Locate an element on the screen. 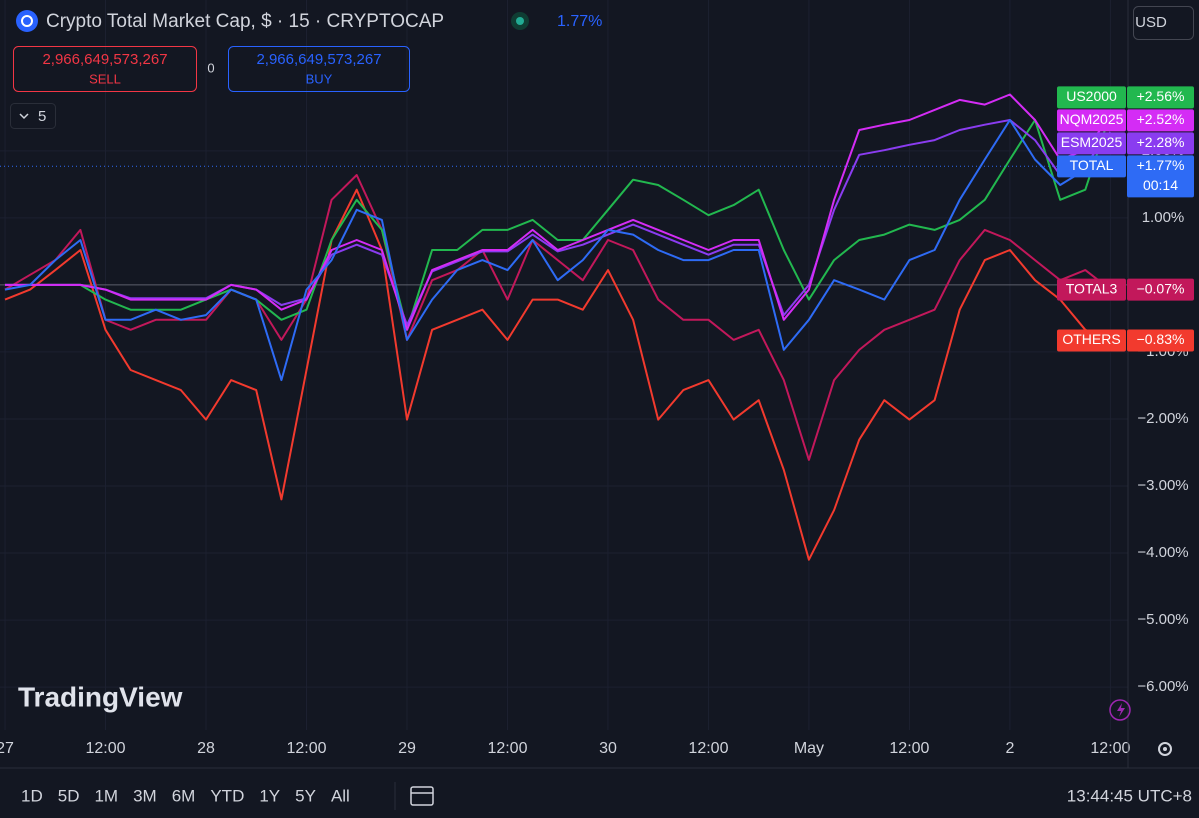  y-tick-label: −3.00% is located at coordinates (1162, 485).